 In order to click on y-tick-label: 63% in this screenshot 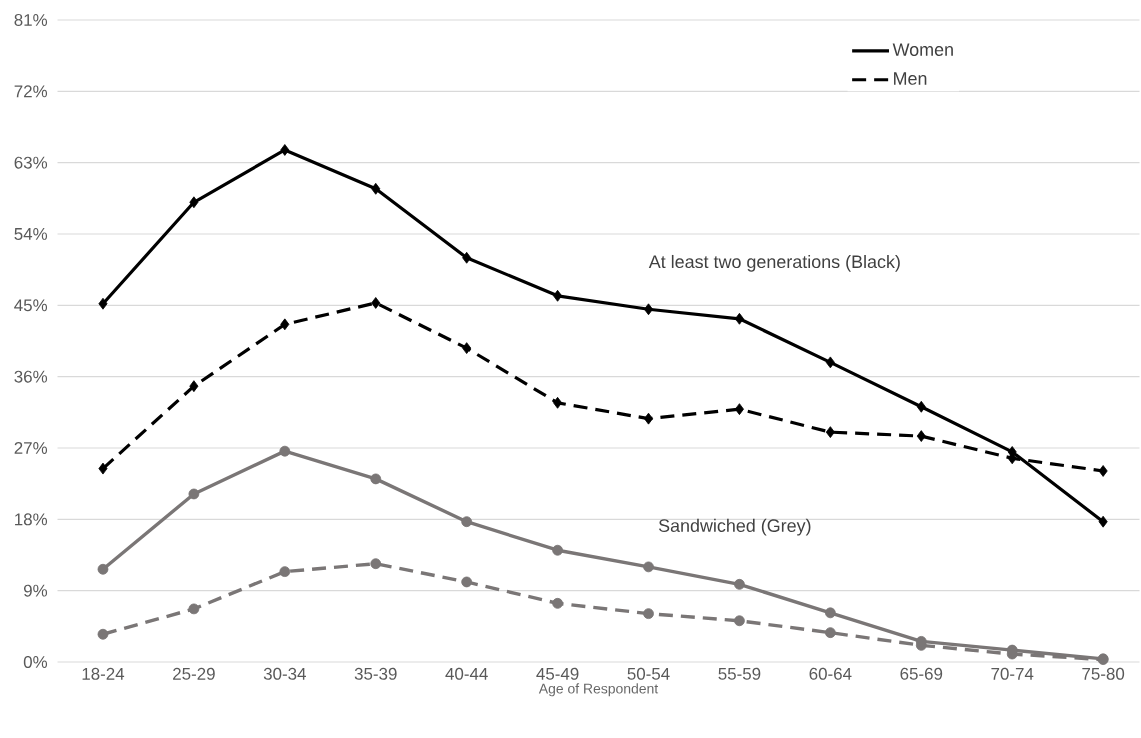, I will do `click(31, 162)`.